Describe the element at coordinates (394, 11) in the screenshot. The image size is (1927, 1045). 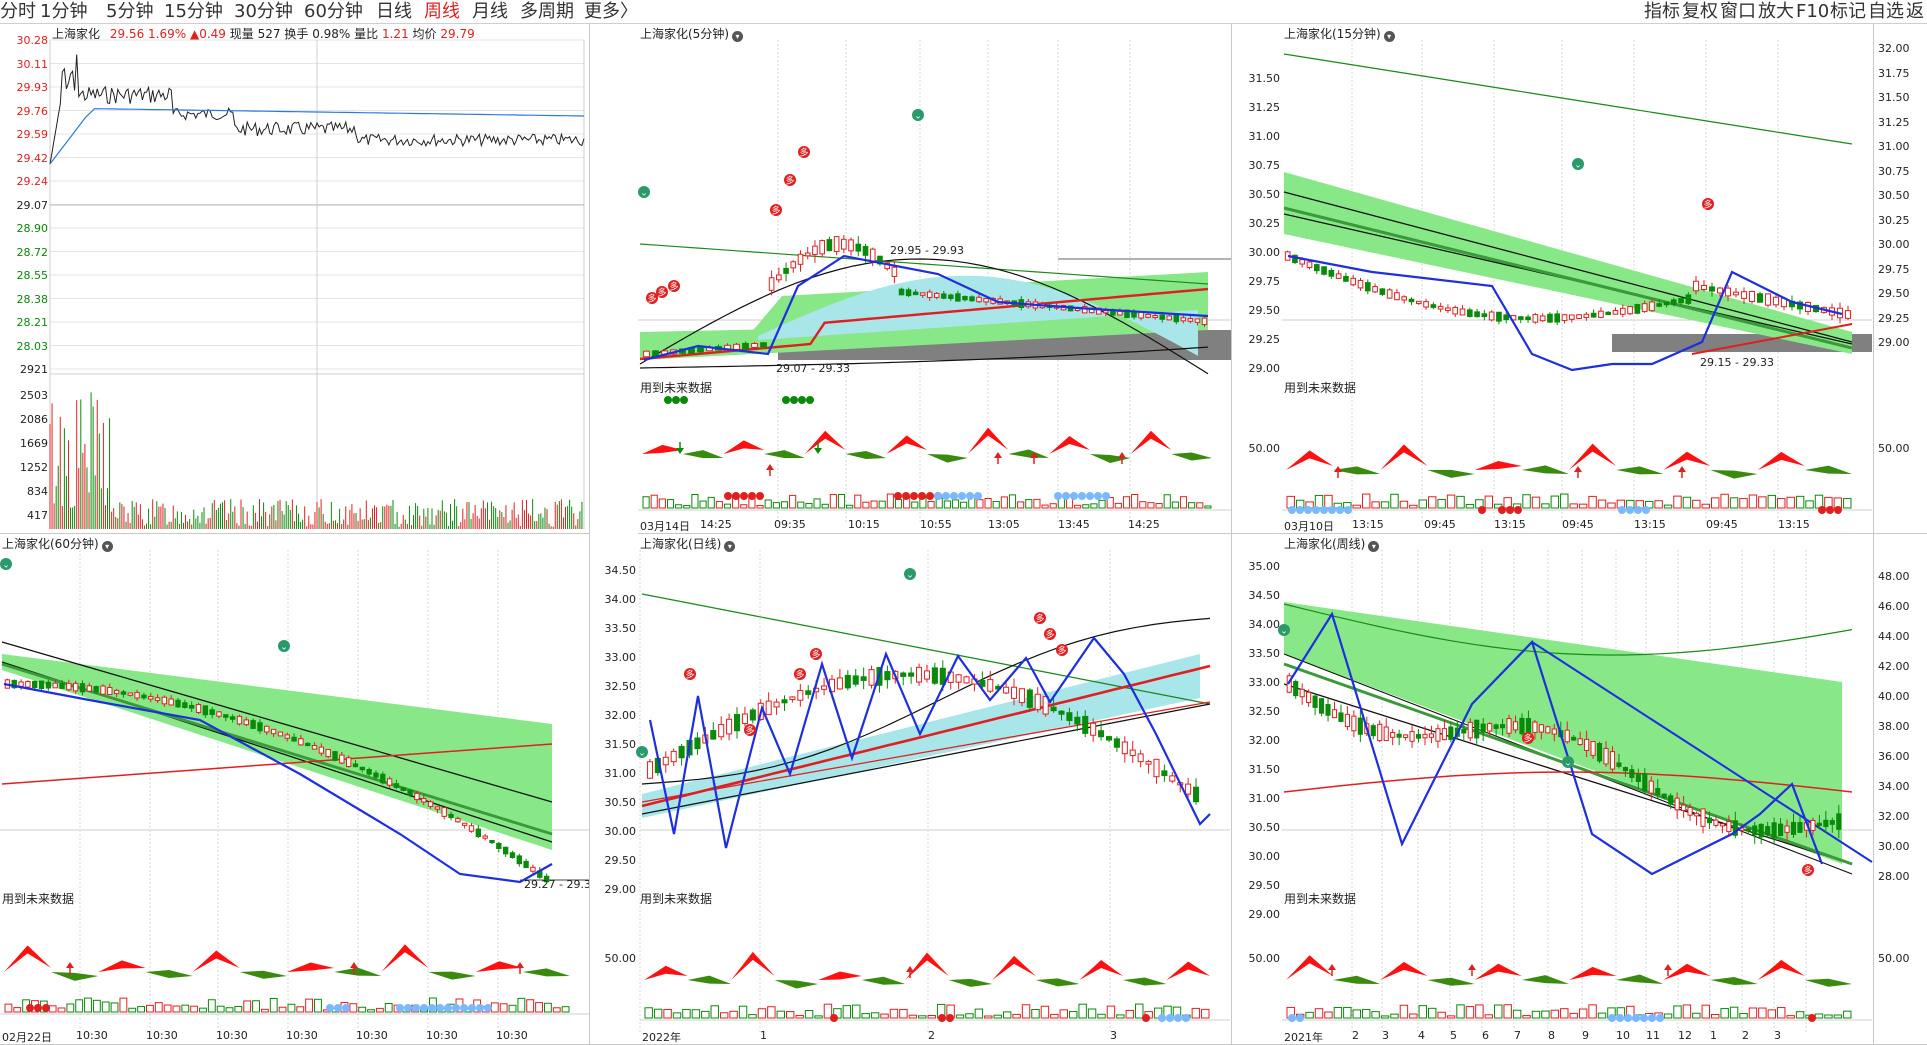
I see `period-tab-daily: 日线` at that location.